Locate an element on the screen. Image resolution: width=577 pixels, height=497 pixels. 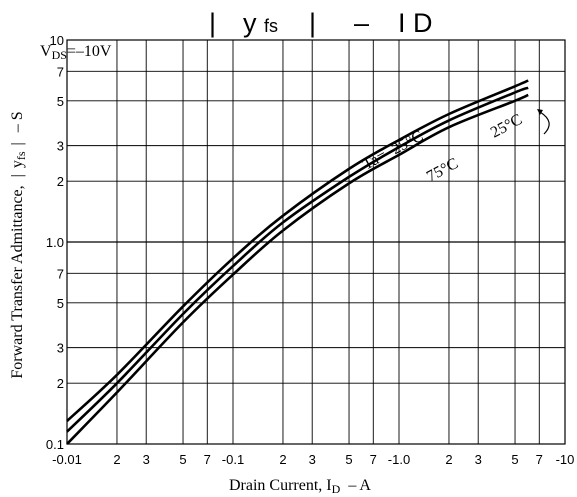
y-tick-label: 1.0 is located at coordinates (55, 242).